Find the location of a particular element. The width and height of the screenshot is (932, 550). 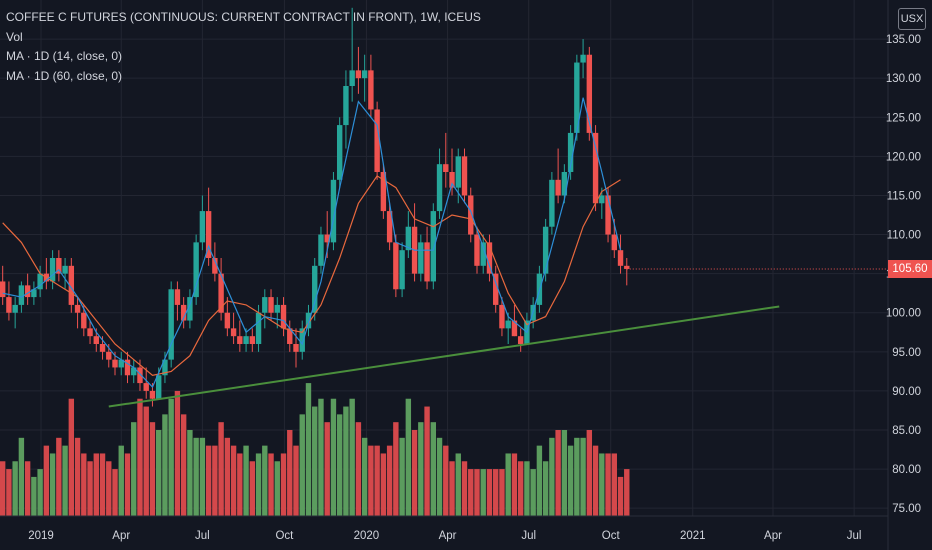

legend-vol: Vol is located at coordinates (14, 36).